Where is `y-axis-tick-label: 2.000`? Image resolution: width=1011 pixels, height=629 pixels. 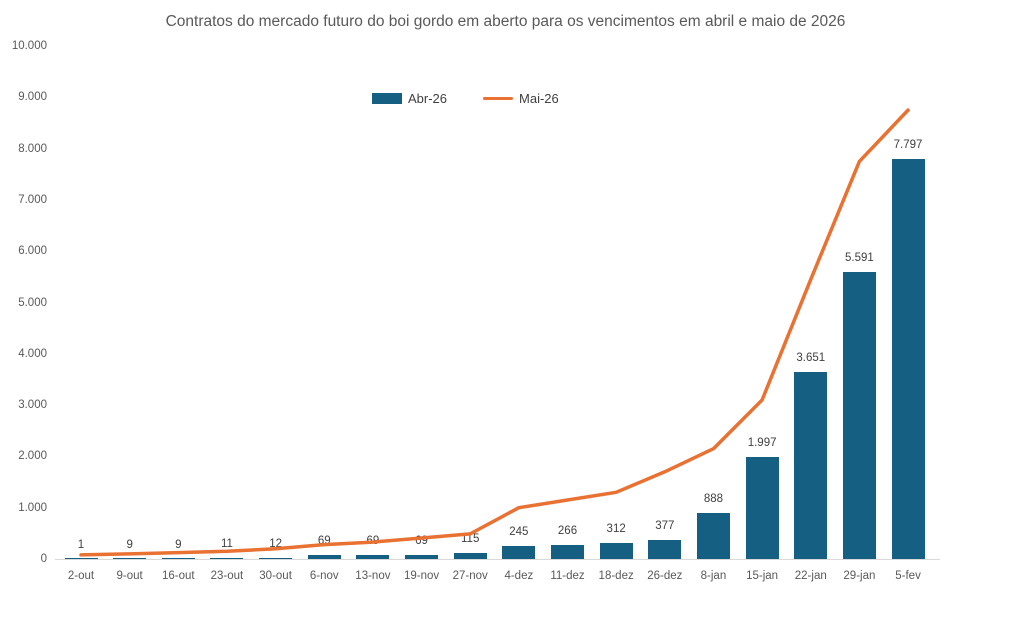 y-axis-tick-label: 2.000 is located at coordinates (32, 456).